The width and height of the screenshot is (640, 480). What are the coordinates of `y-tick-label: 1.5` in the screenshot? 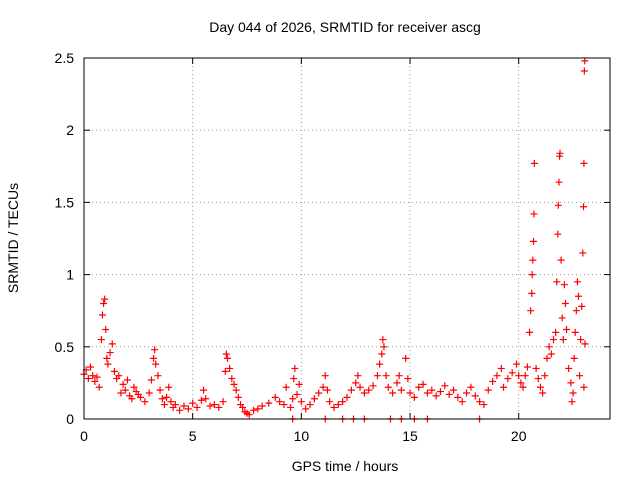 It's located at (65, 202).